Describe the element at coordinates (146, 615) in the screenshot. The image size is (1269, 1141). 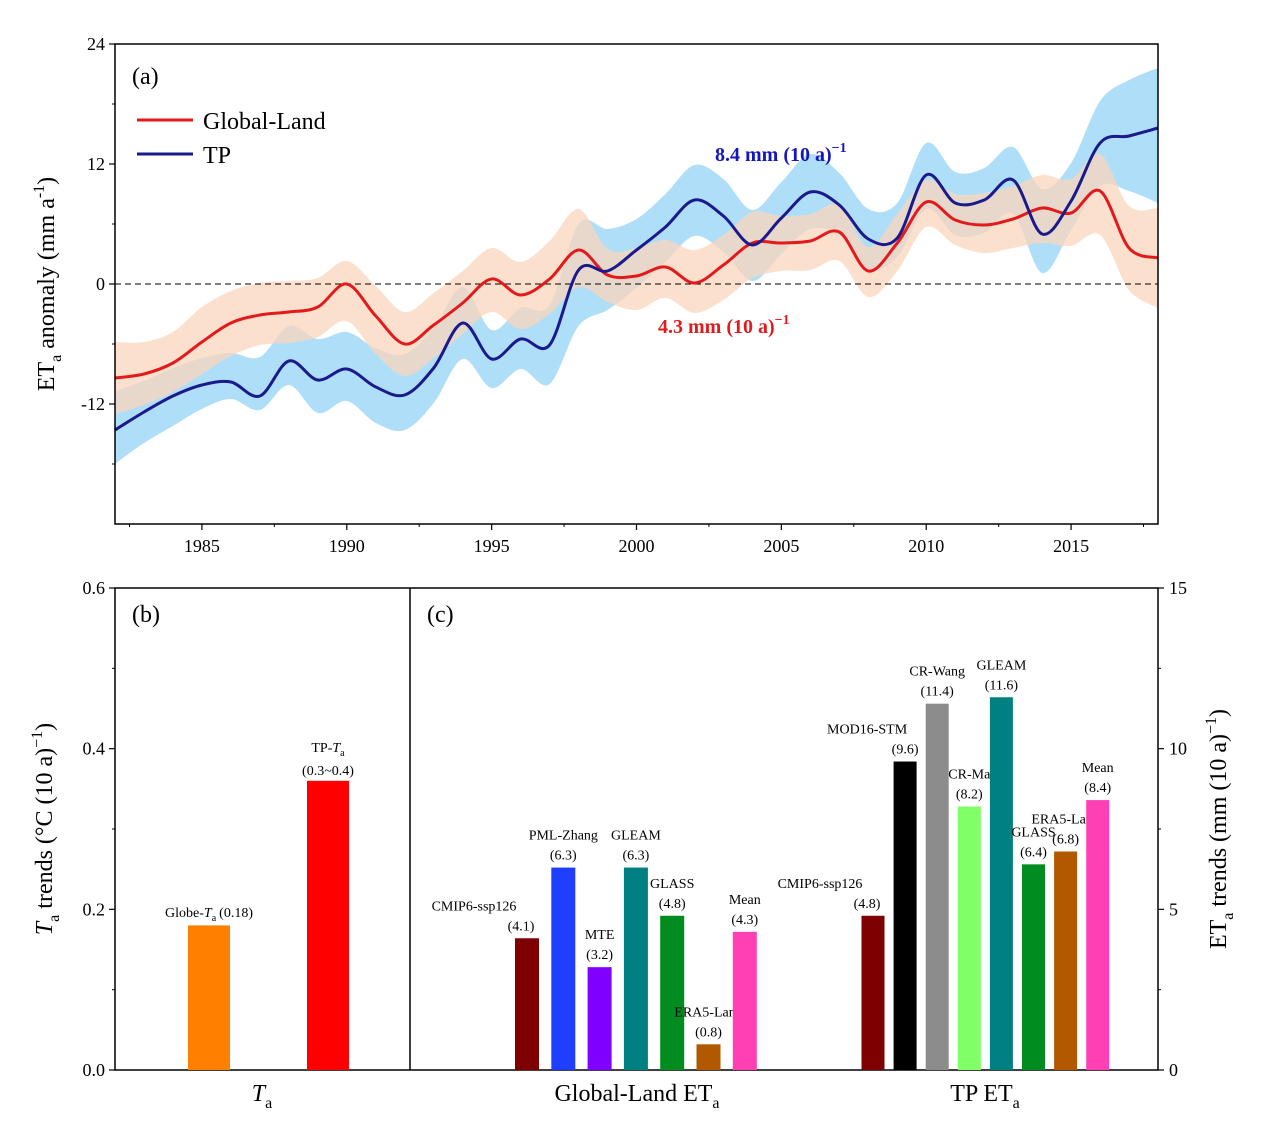
I see `panel-b-label: (b)` at that location.